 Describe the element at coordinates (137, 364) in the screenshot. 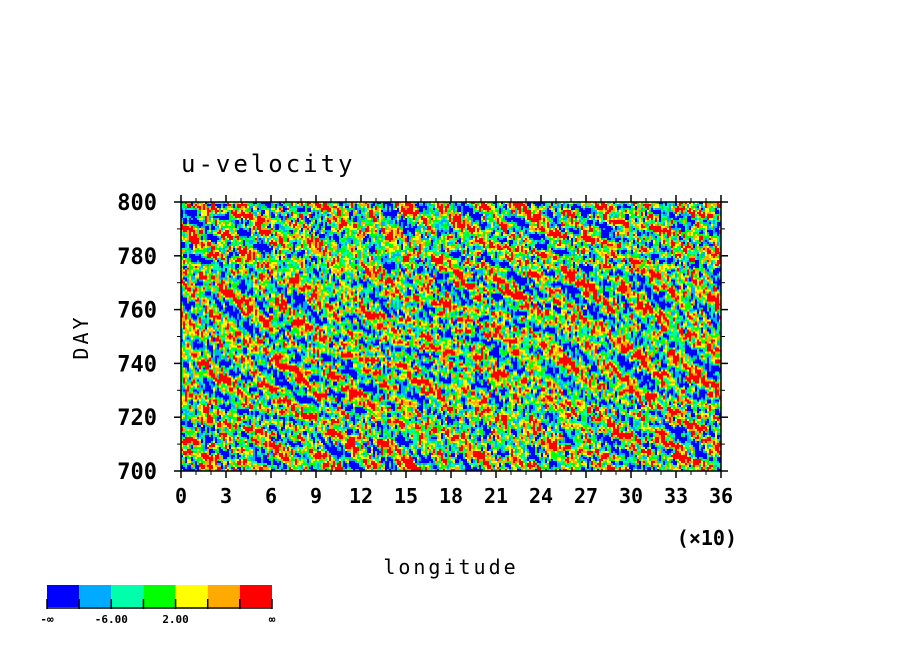

I see `y-tick-label: 740` at that location.